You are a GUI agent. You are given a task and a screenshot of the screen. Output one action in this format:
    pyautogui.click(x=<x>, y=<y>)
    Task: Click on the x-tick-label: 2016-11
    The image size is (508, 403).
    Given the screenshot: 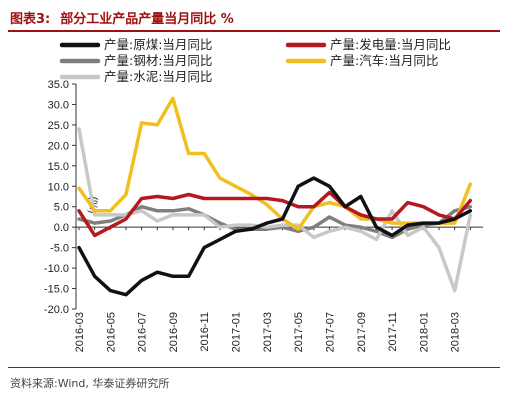 What is the action you would take?
    pyautogui.click(x=205, y=332)
    